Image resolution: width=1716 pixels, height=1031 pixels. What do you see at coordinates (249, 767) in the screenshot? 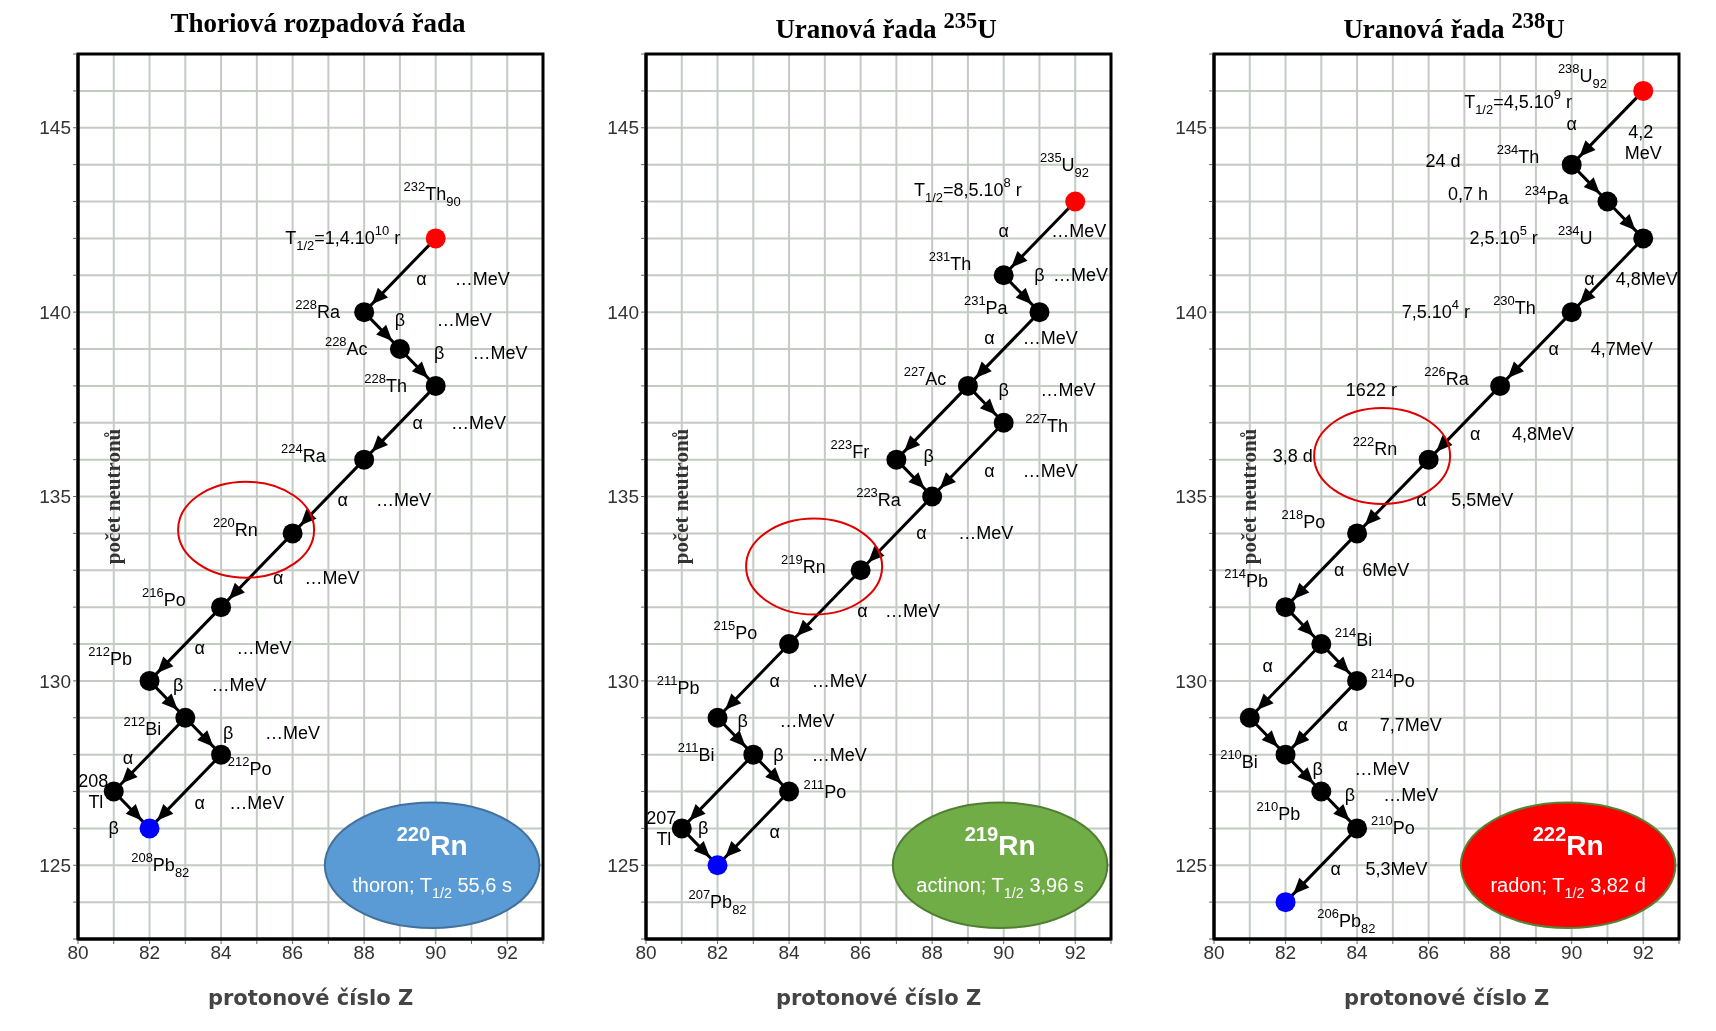
I see `annotation: $^{212}$Po` at bounding box center [249, 767].